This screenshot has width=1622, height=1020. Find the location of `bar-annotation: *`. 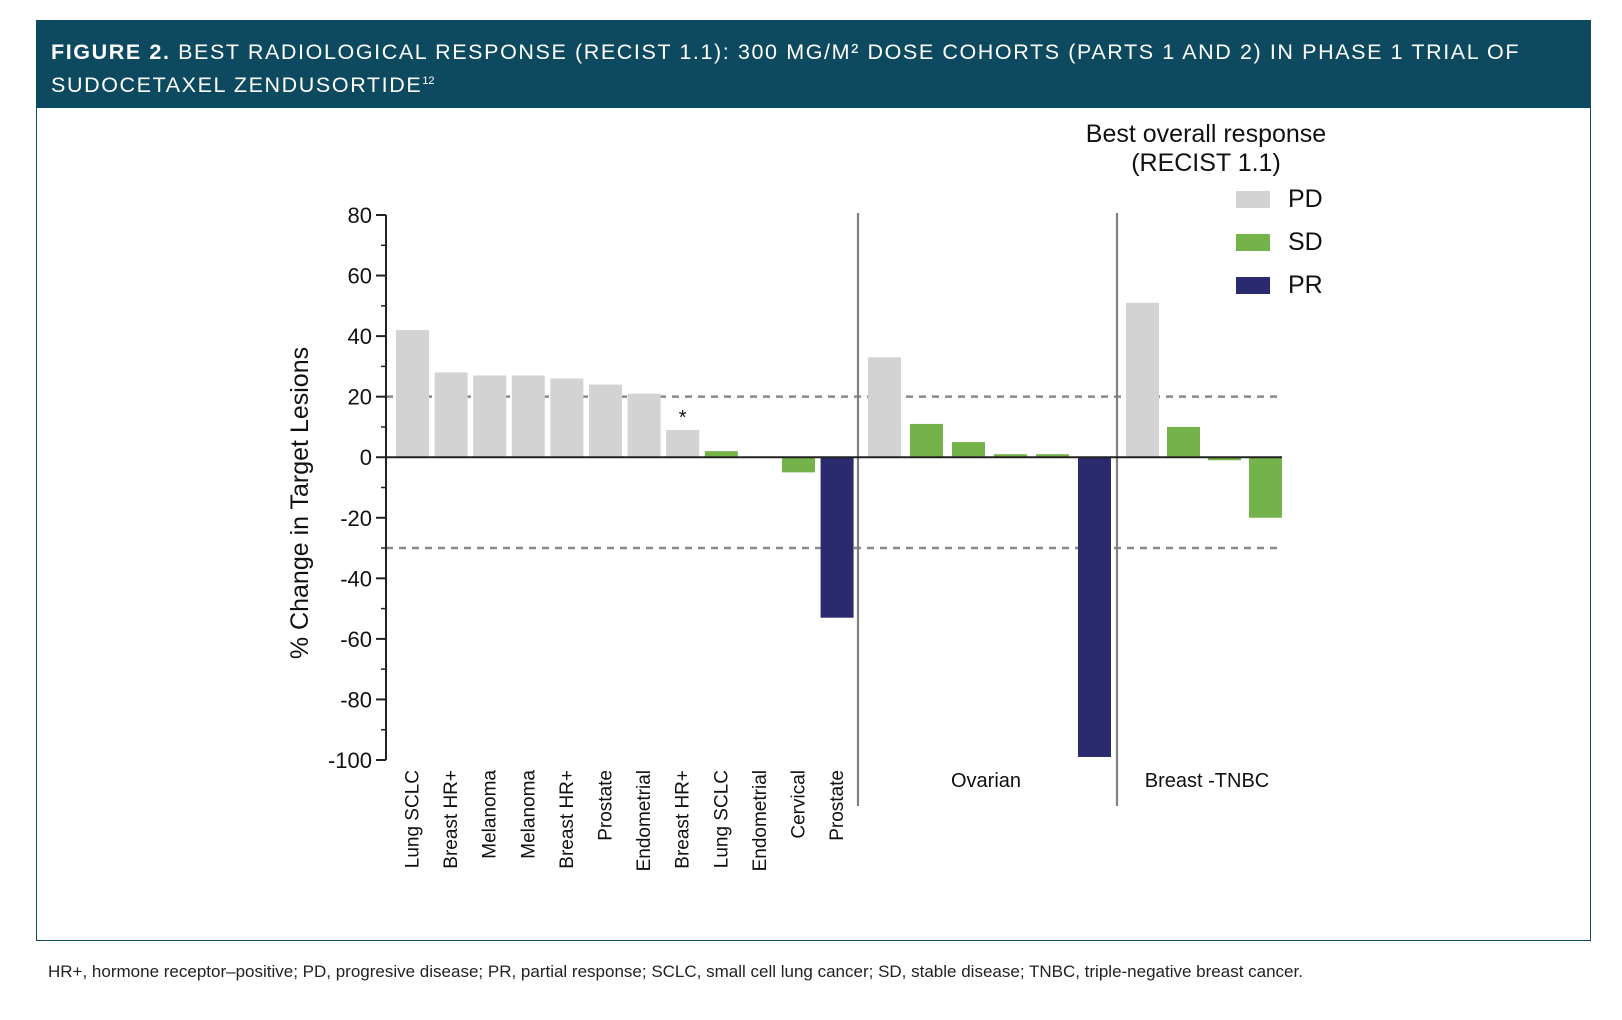

bar-annotation: * is located at coordinates (683, 418).